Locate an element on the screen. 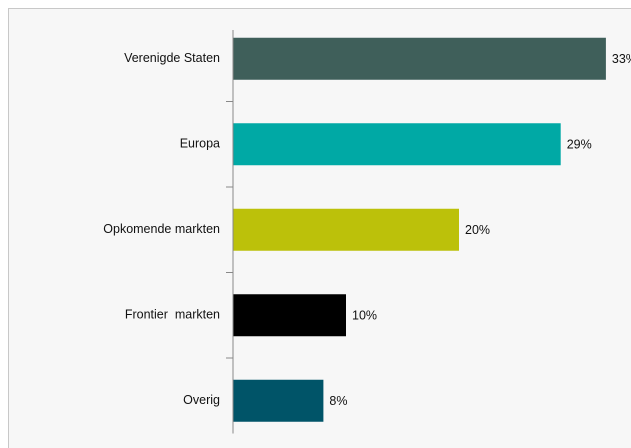 This screenshot has height=448, width=631. value-label: 29% is located at coordinates (579, 145).